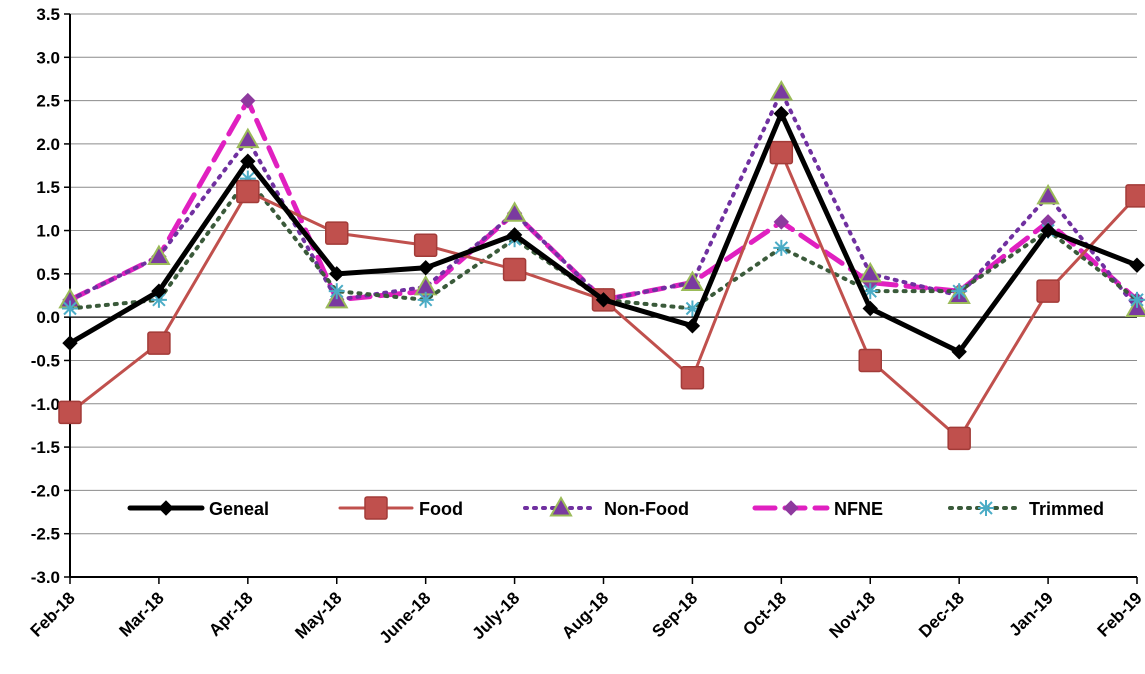  I want to click on y-tick-label: -0.5, so click(45, 360).